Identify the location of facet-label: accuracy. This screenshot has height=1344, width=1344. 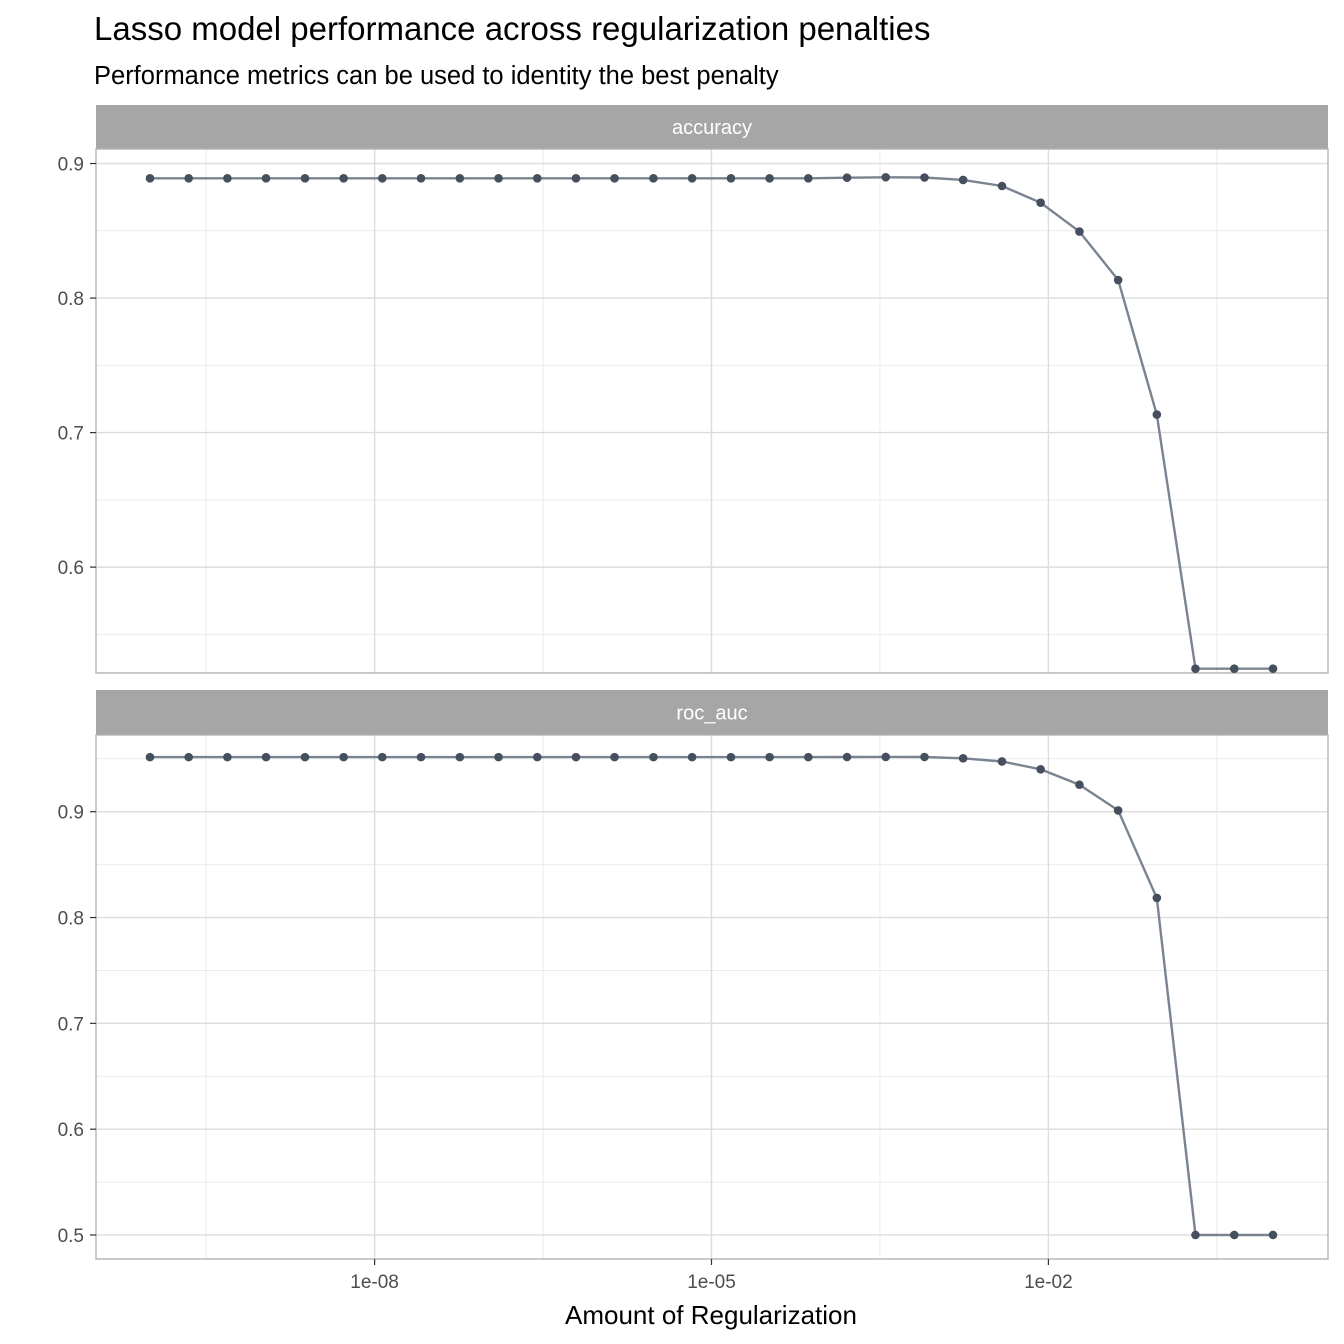
(712, 128).